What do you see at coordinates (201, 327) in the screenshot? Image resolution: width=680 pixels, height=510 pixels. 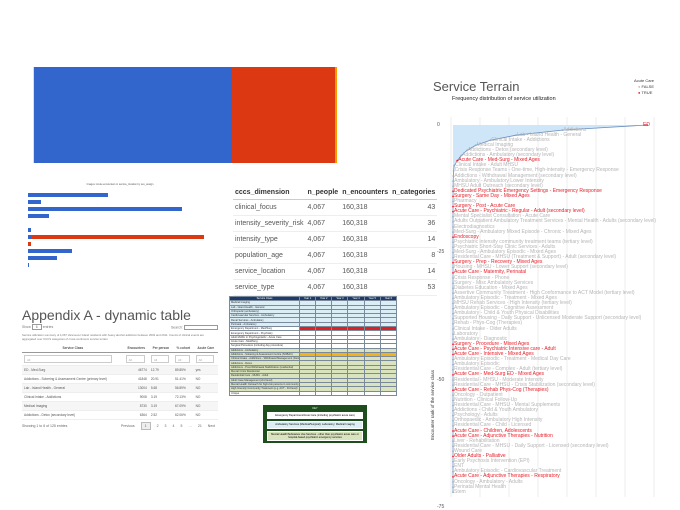 I see `search-input` at bounding box center [201, 327].